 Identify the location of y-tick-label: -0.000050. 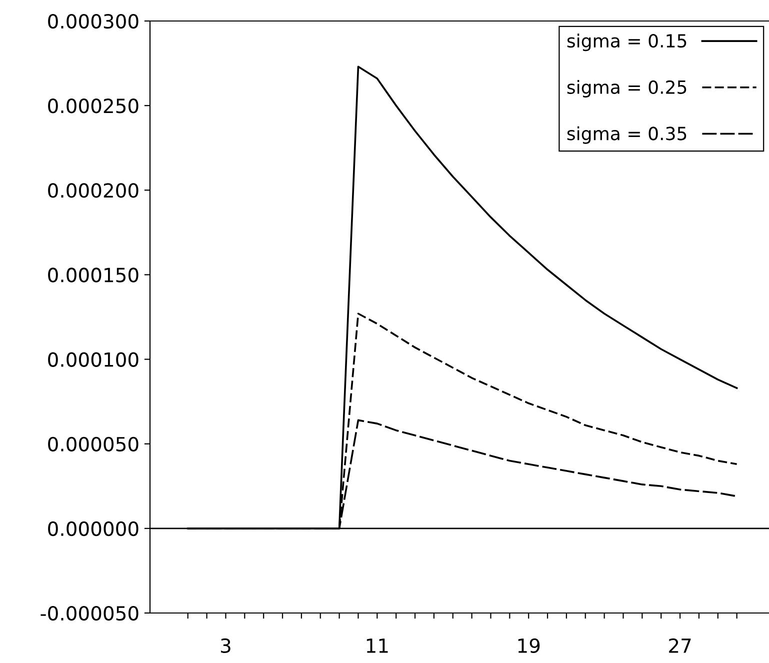
(89, 613).